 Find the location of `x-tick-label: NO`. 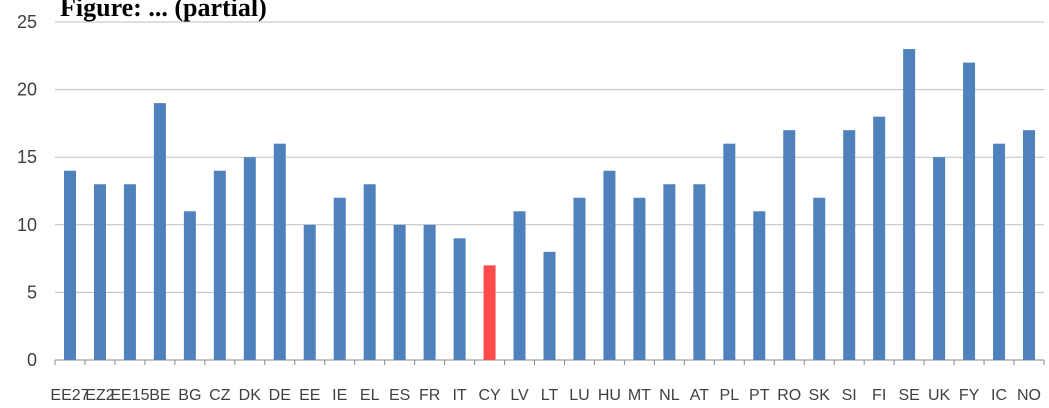

x-tick-label: NO is located at coordinates (1029, 395).